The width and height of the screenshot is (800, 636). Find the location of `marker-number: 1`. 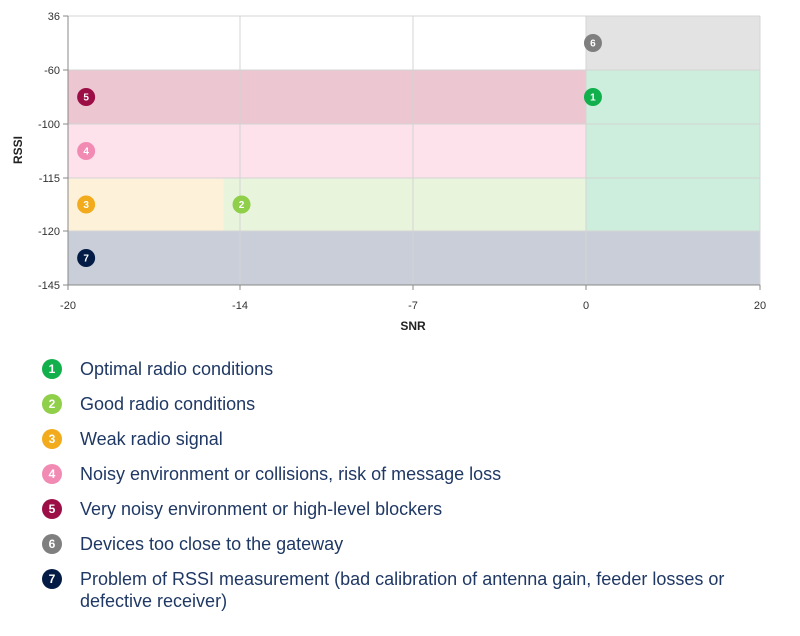

marker-number: 1 is located at coordinates (593, 98).